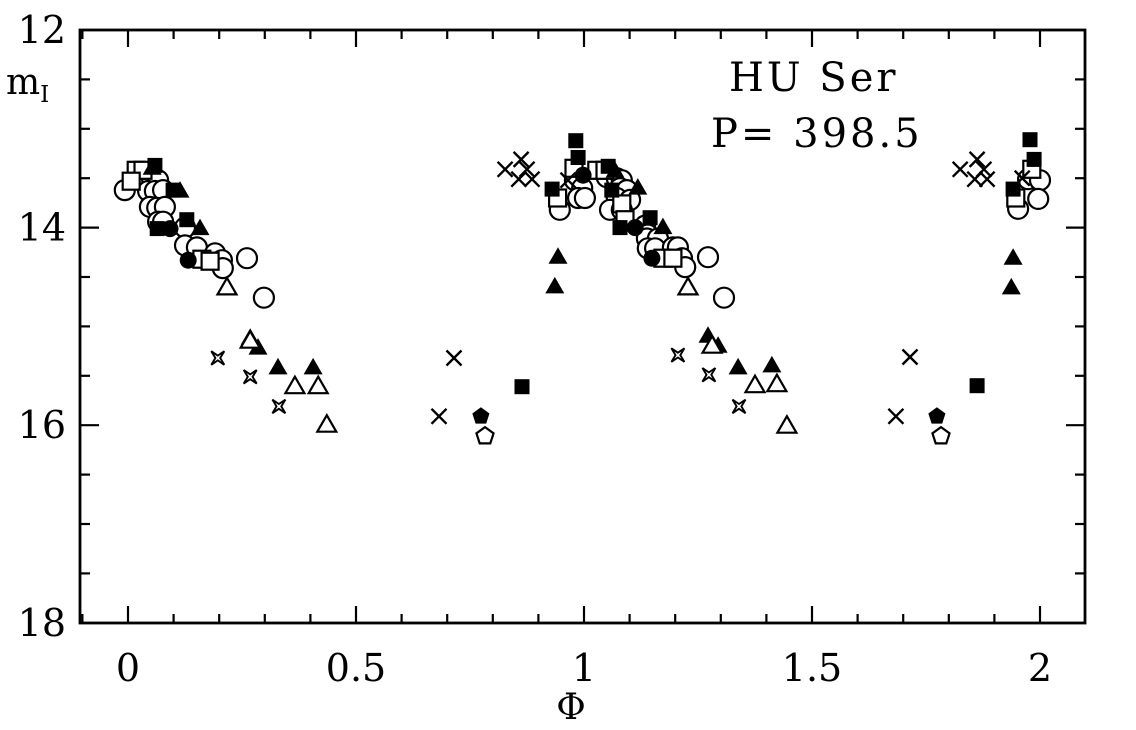 The height and width of the screenshot is (730, 1136). Describe the element at coordinates (23, 82) in the screenshot. I see `y-axis-title-main: m` at that location.